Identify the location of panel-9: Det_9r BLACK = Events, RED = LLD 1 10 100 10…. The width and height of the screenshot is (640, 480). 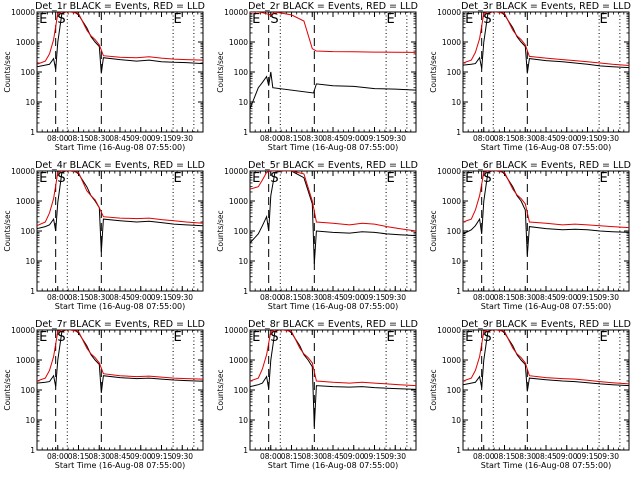
(530, 394).